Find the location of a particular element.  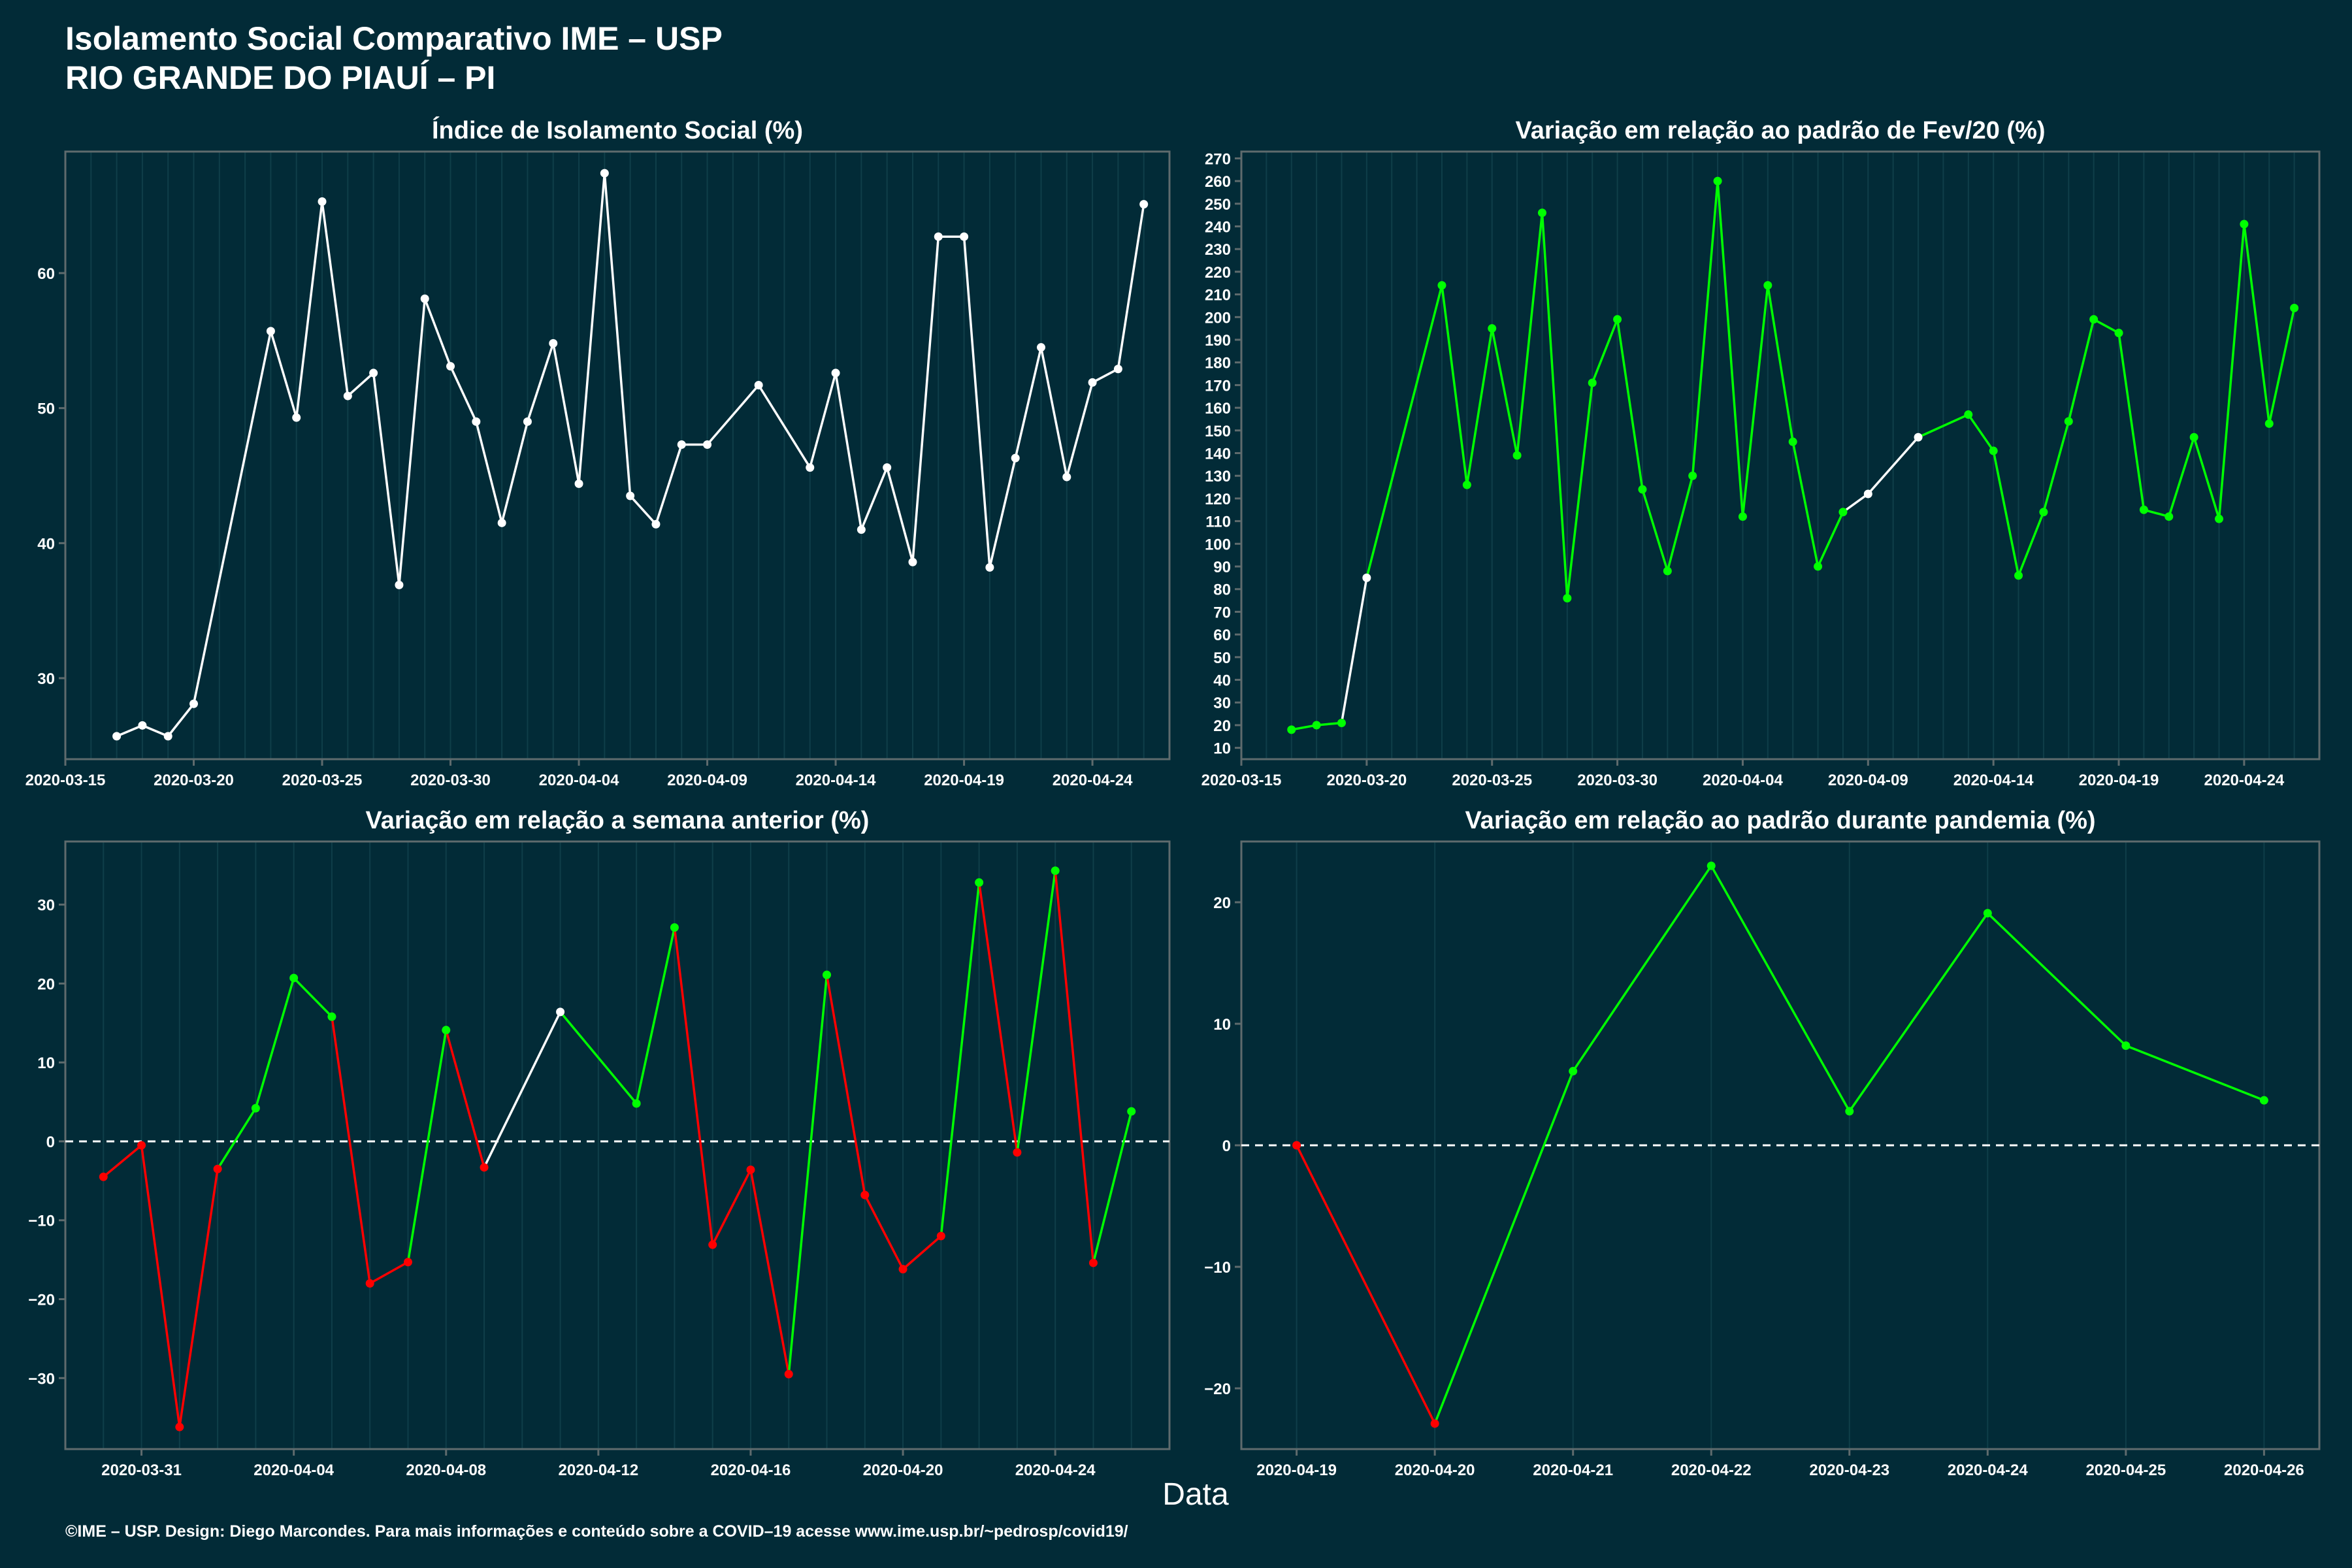

y-tick-label: 260 is located at coordinates (1218, 182).